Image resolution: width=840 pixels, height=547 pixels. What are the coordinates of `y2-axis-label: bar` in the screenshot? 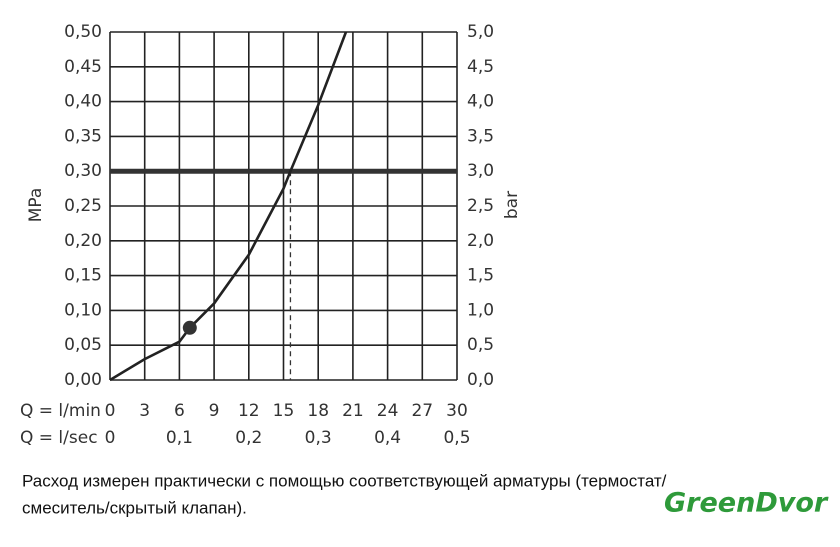 It's located at (512, 205).